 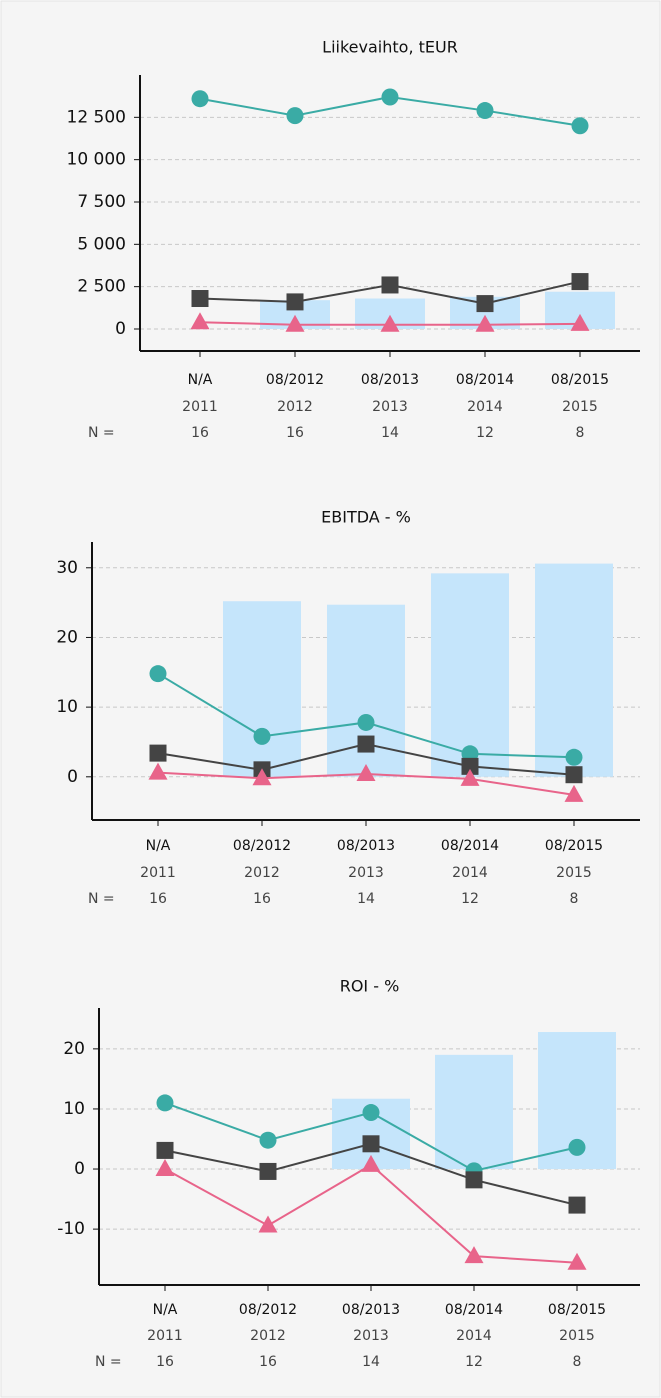 I want to click on y-tick-label: 7 500, so click(x=101, y=202).